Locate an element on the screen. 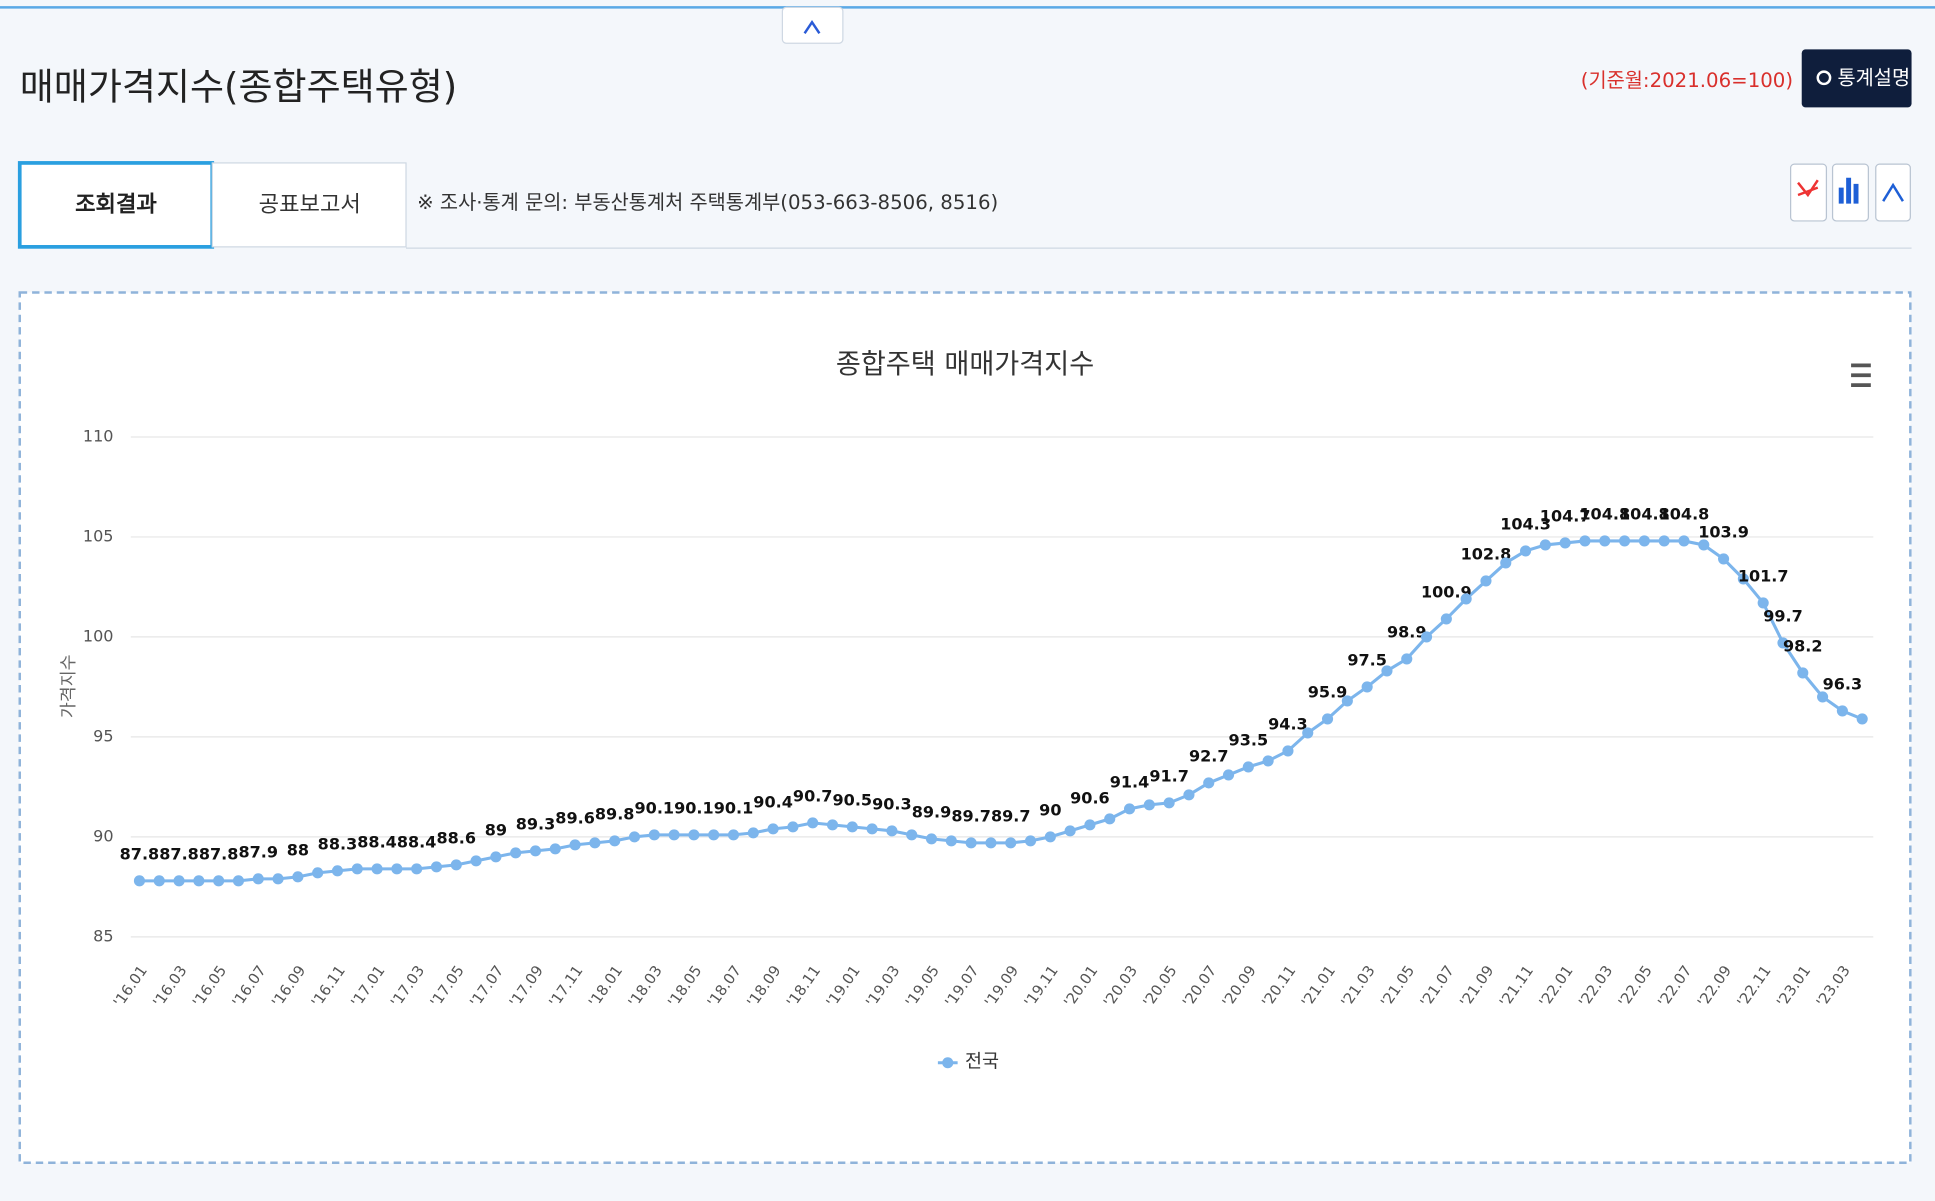 This screenshot has height=1201, width=1935. data-label: 96.3 is located at coordinates (1843, 683).